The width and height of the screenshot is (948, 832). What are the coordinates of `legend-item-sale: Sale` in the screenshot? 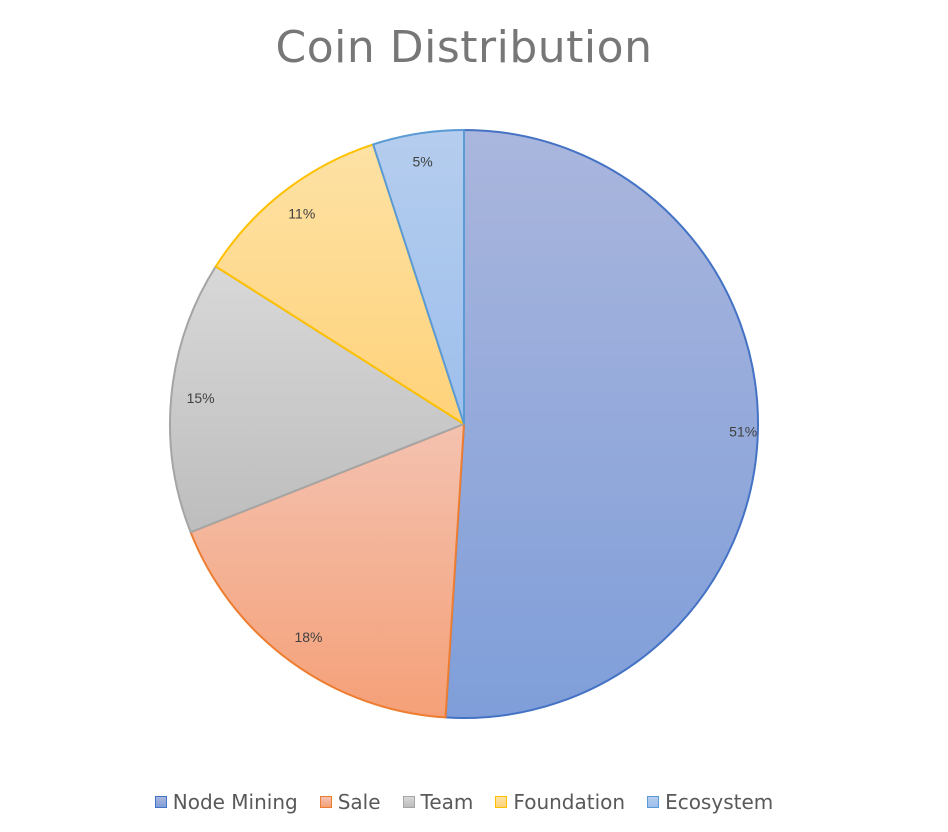 It's located at (350, 802).